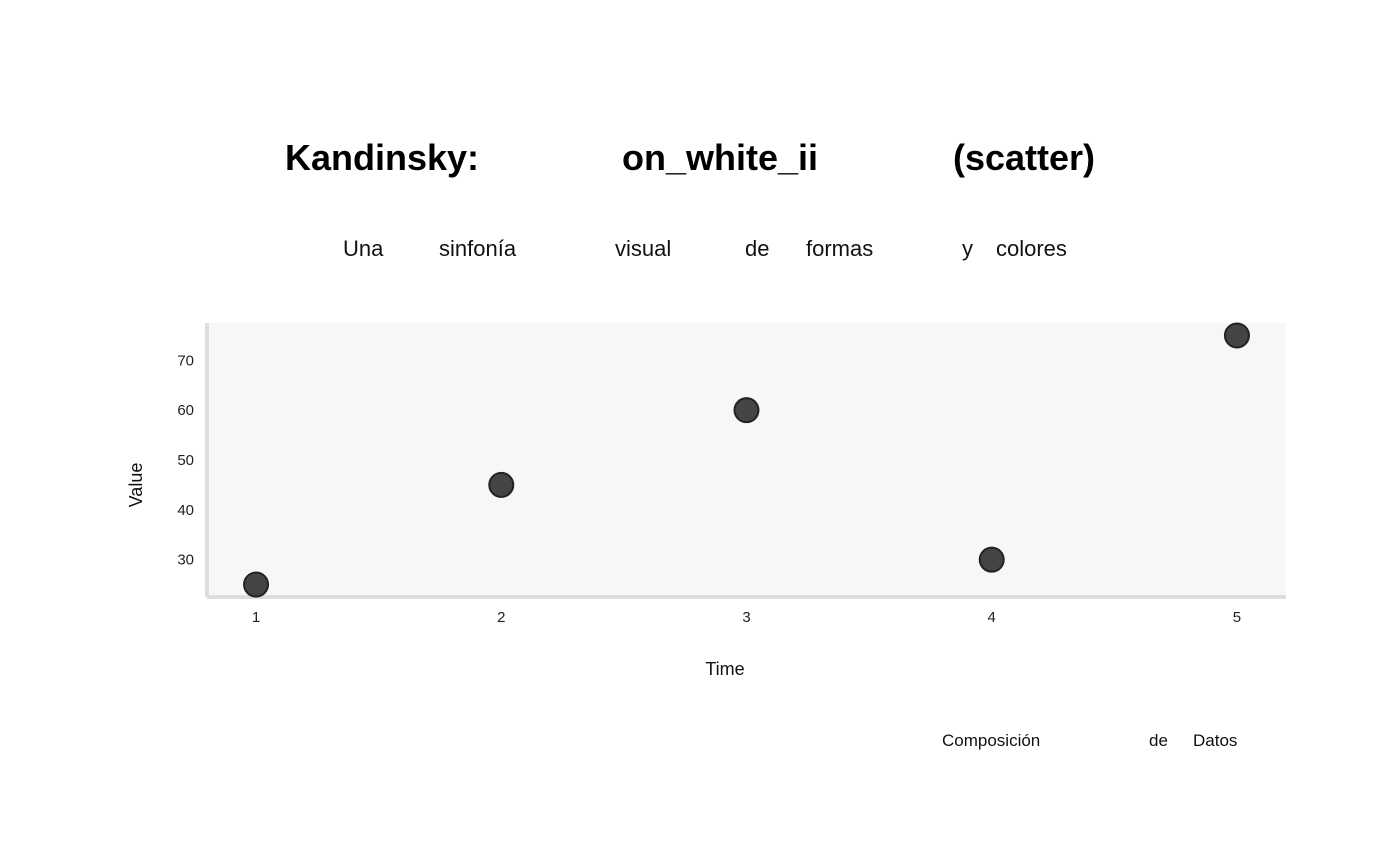 The height and width of the screenshot is (866, 1400). I want to click on x-tick-label: 4, so click(992, 617).